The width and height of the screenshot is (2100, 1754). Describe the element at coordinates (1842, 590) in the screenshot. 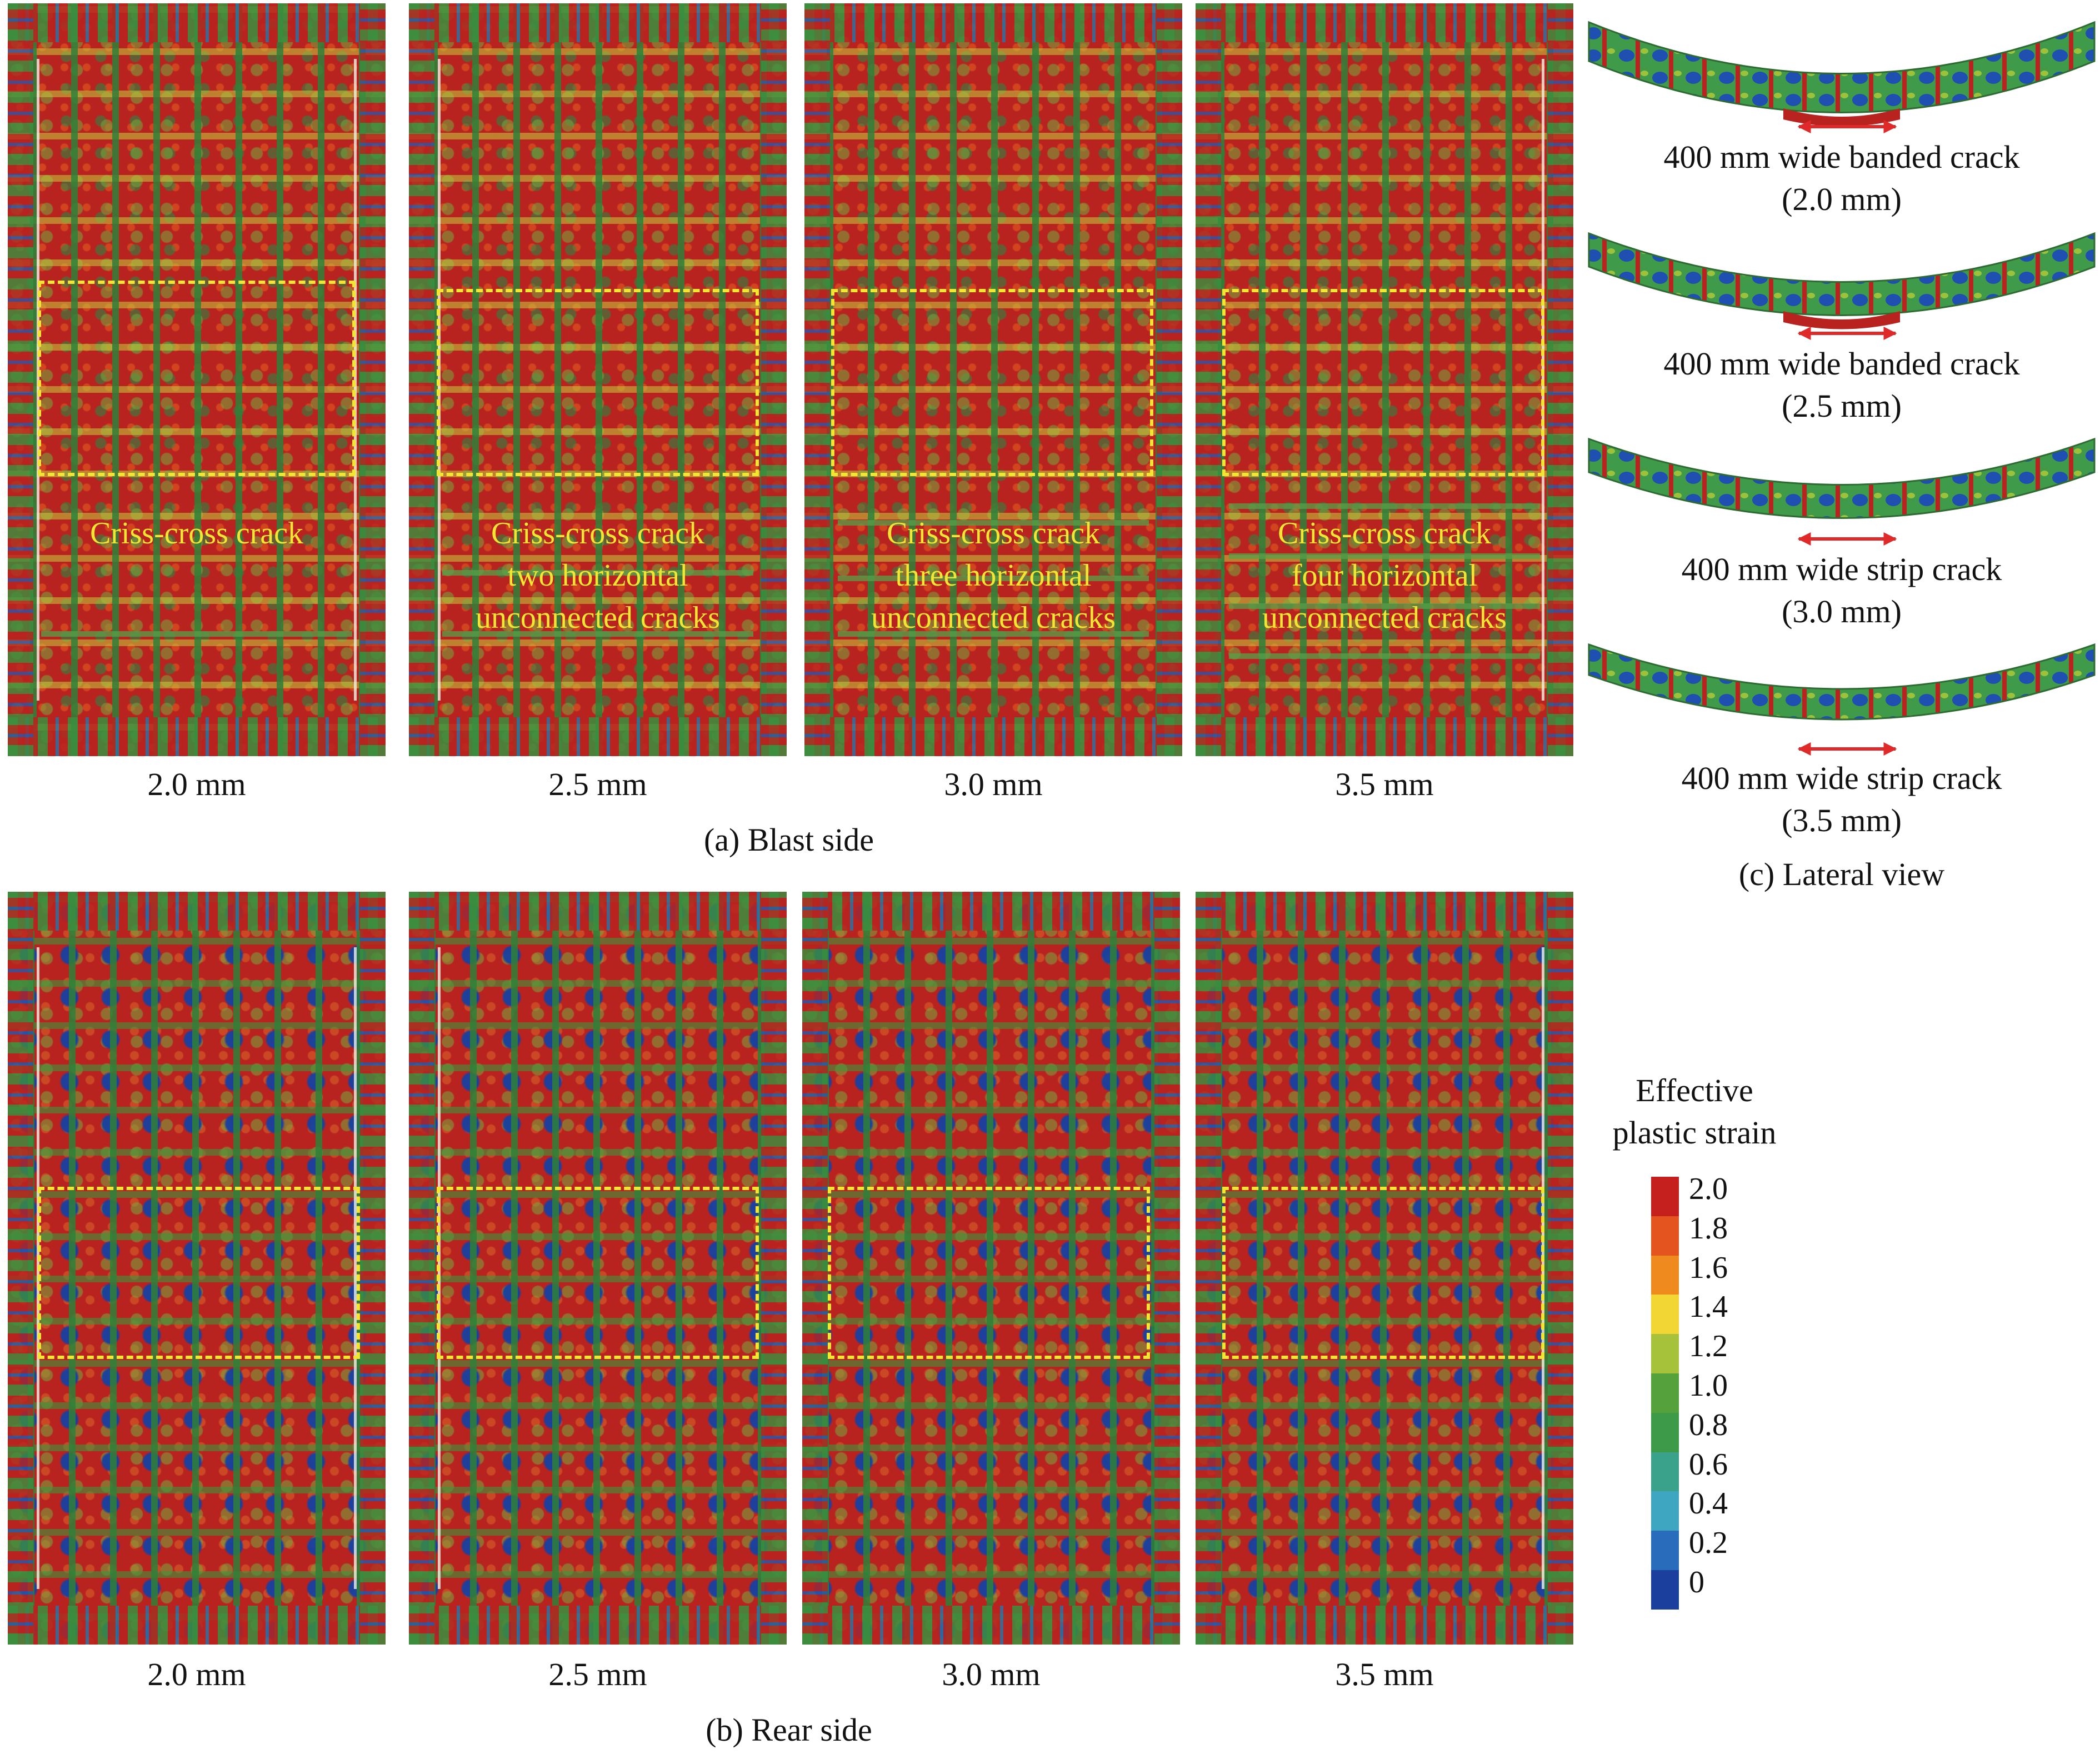

I see `lateral-label-3-0: 400 mm wide strip crack (3.0 mm)` at that location.